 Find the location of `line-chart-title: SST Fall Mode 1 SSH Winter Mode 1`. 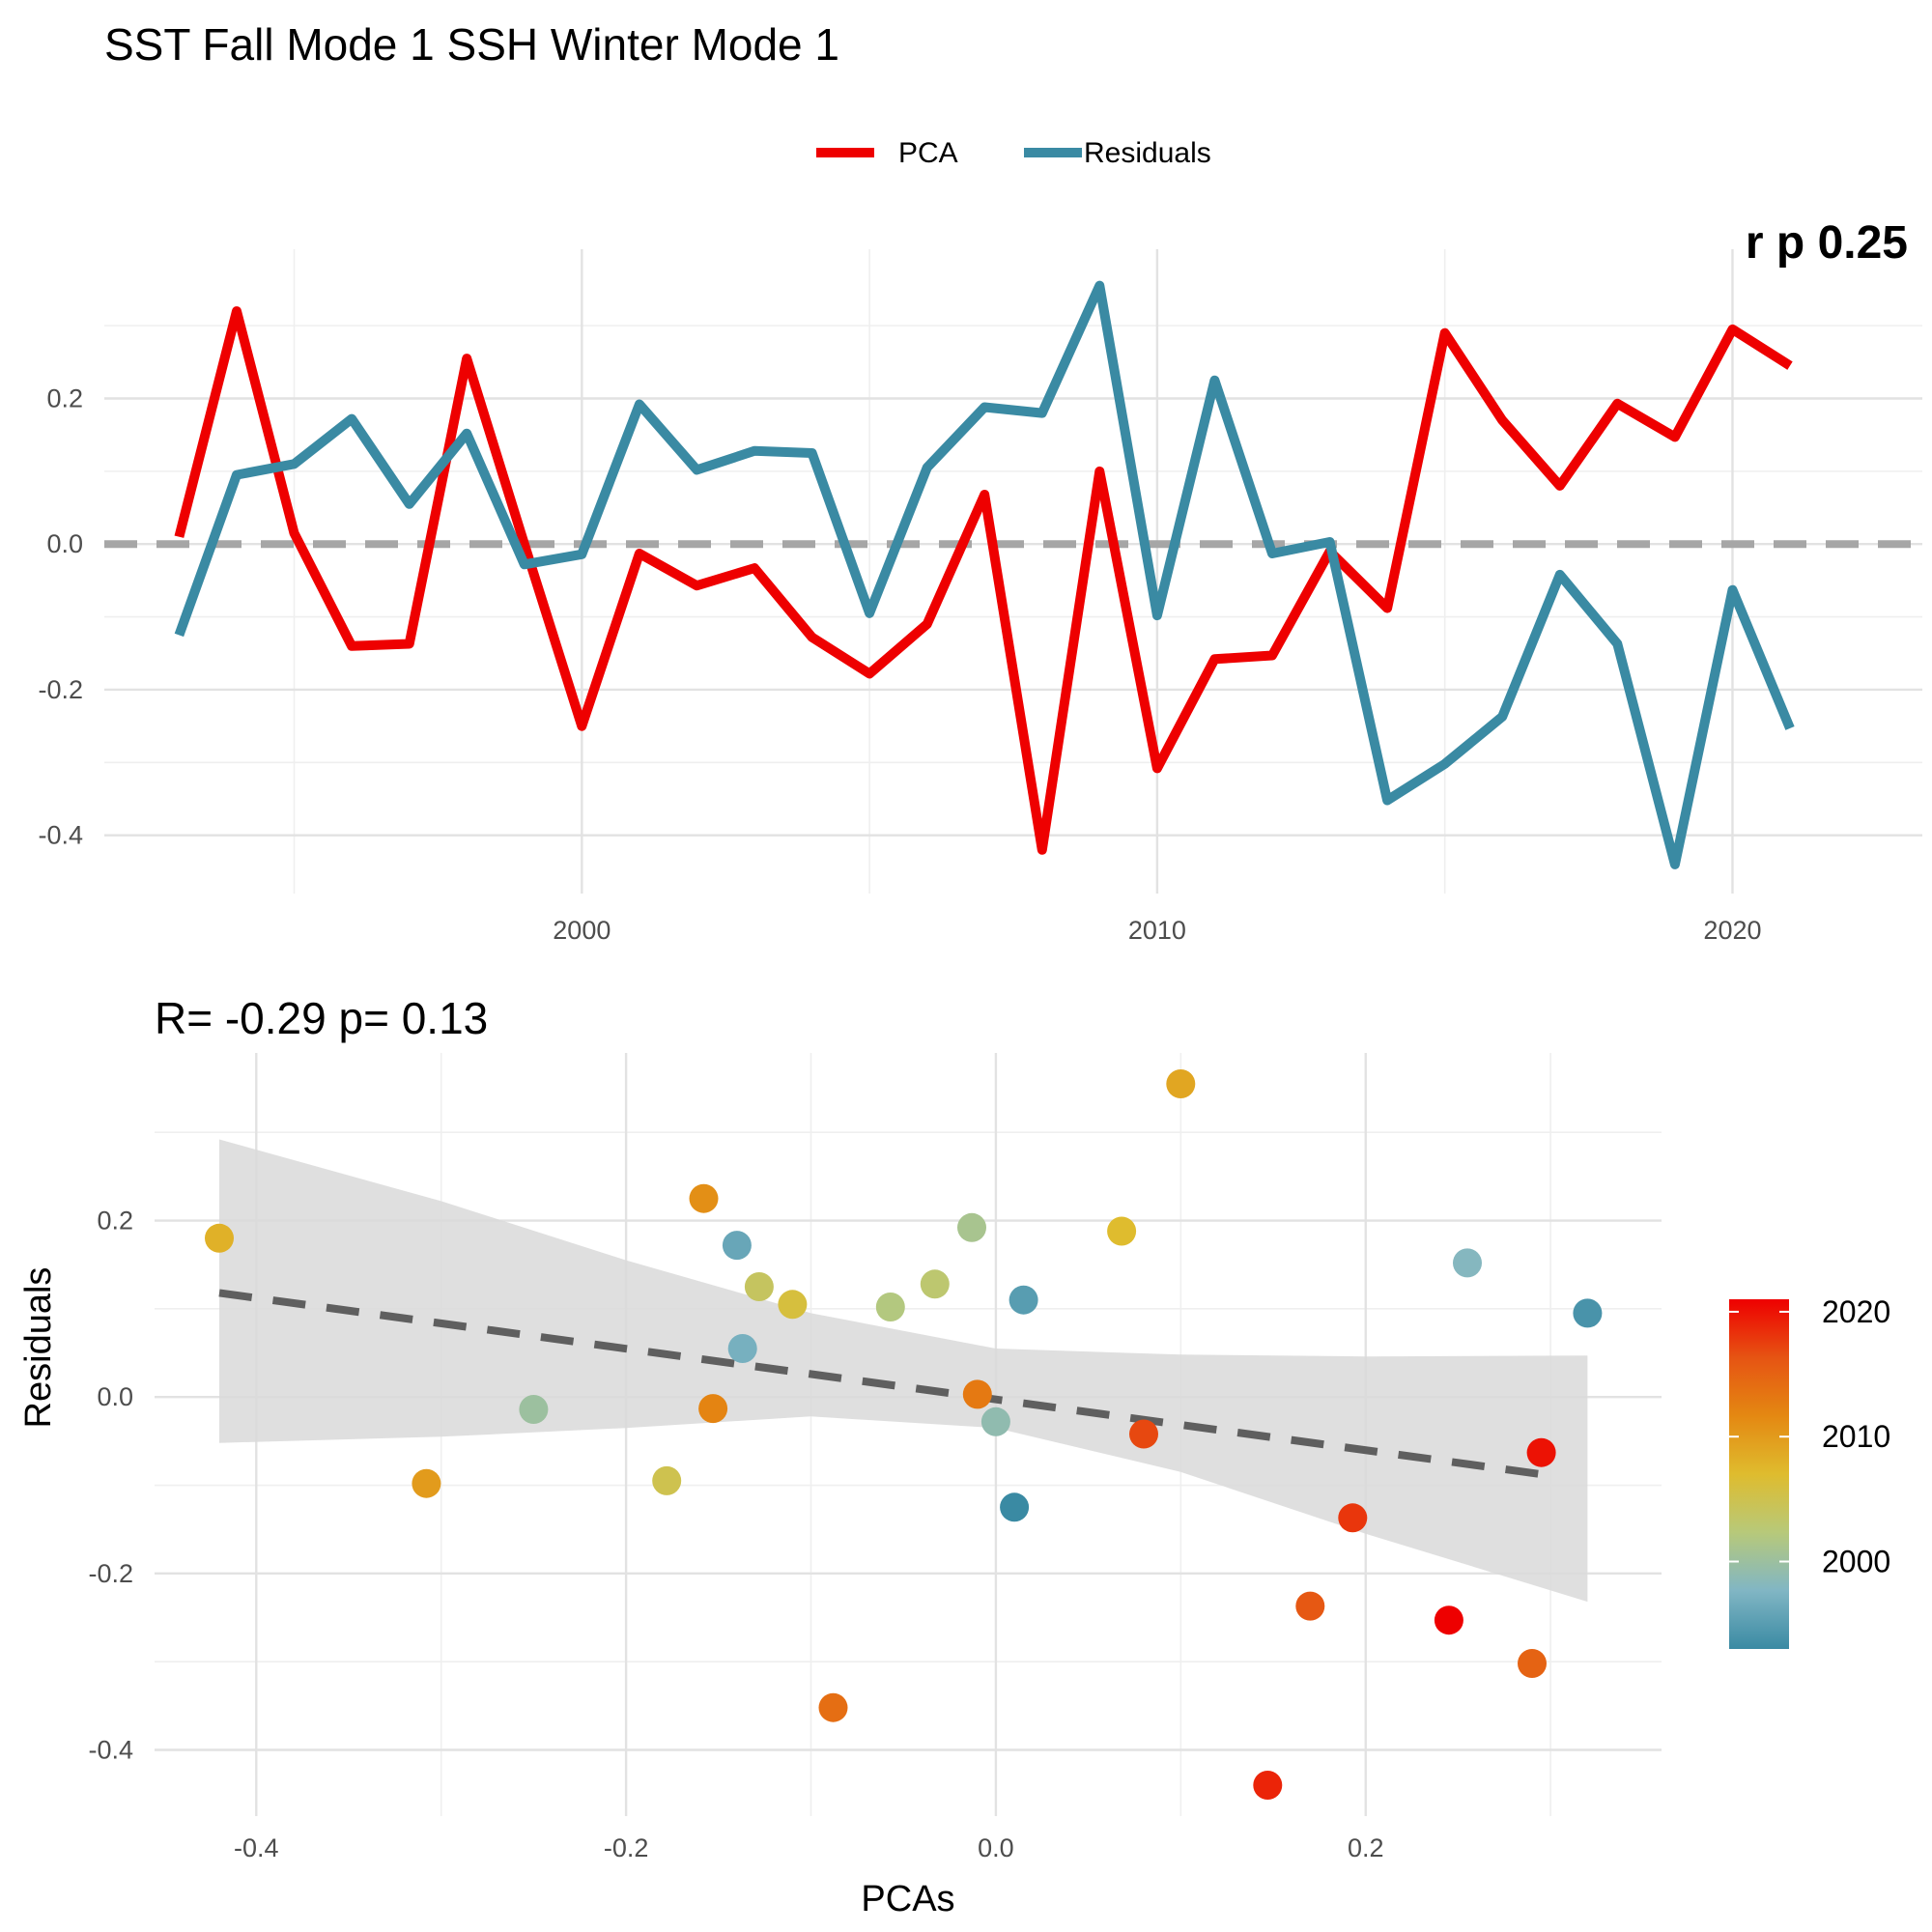

line-chart-title: SST Fall Mode 1 SSH Winter Mode 1 is located at coordinates (471, 44).